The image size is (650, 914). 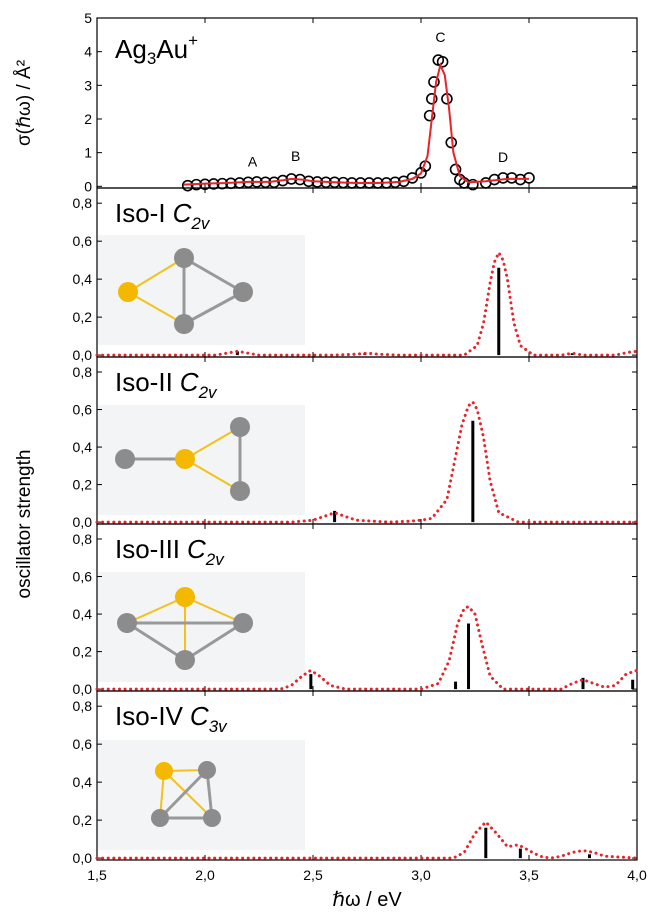 I want to click on structure-iso-ii, so click(x=201, y=460).